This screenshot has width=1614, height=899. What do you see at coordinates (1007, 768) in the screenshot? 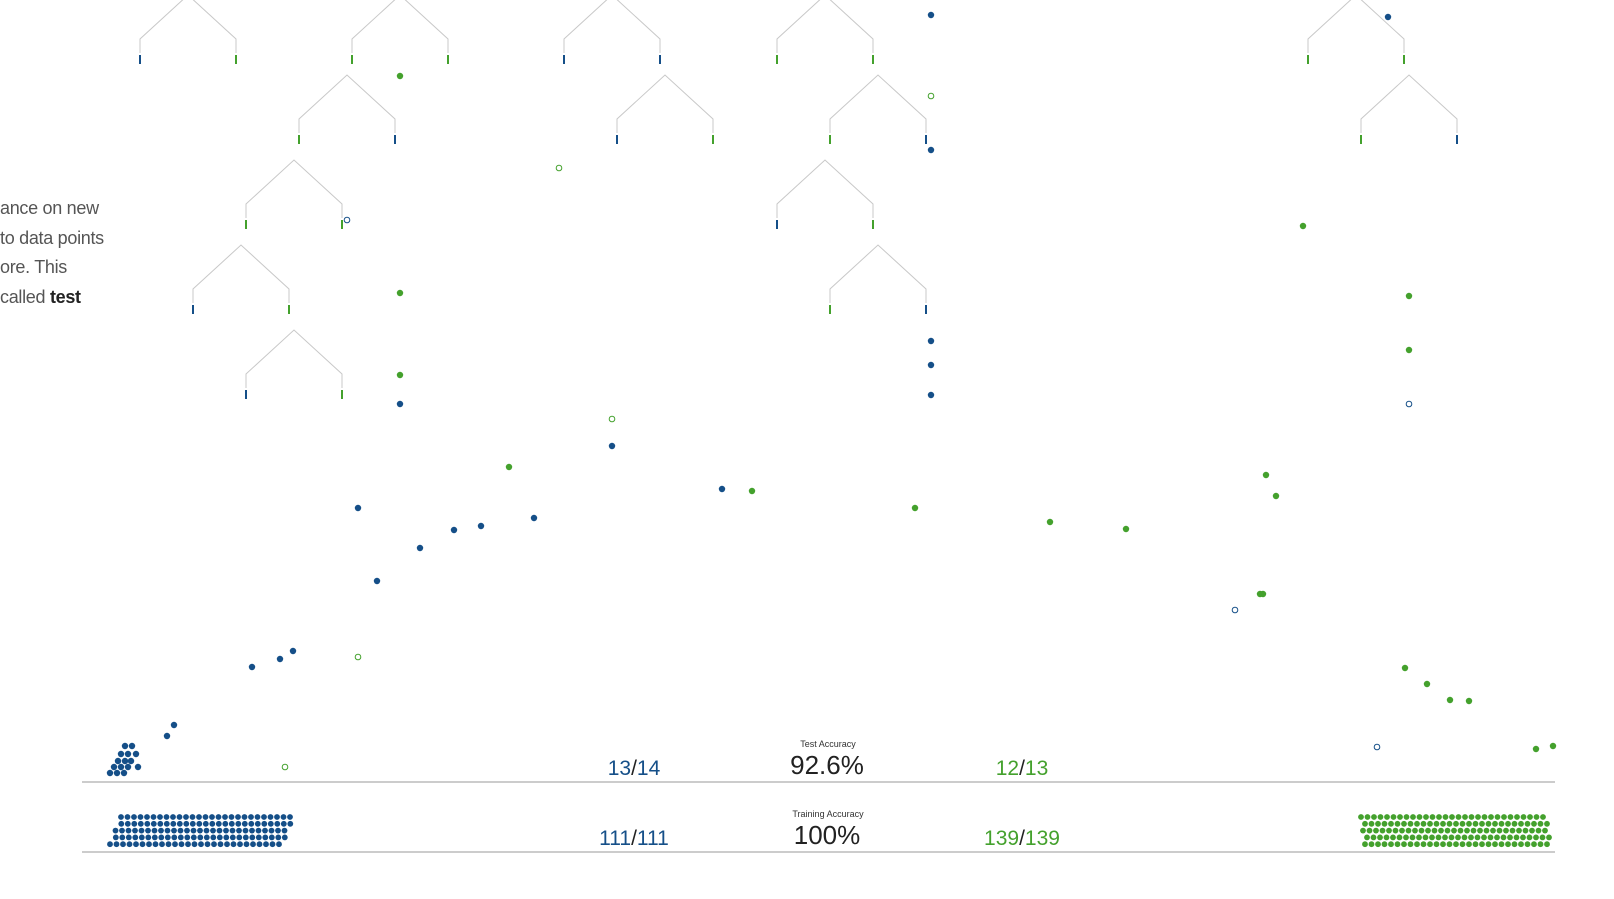
I see `test-right-correct: 12` at bounding box center [1007, 768].